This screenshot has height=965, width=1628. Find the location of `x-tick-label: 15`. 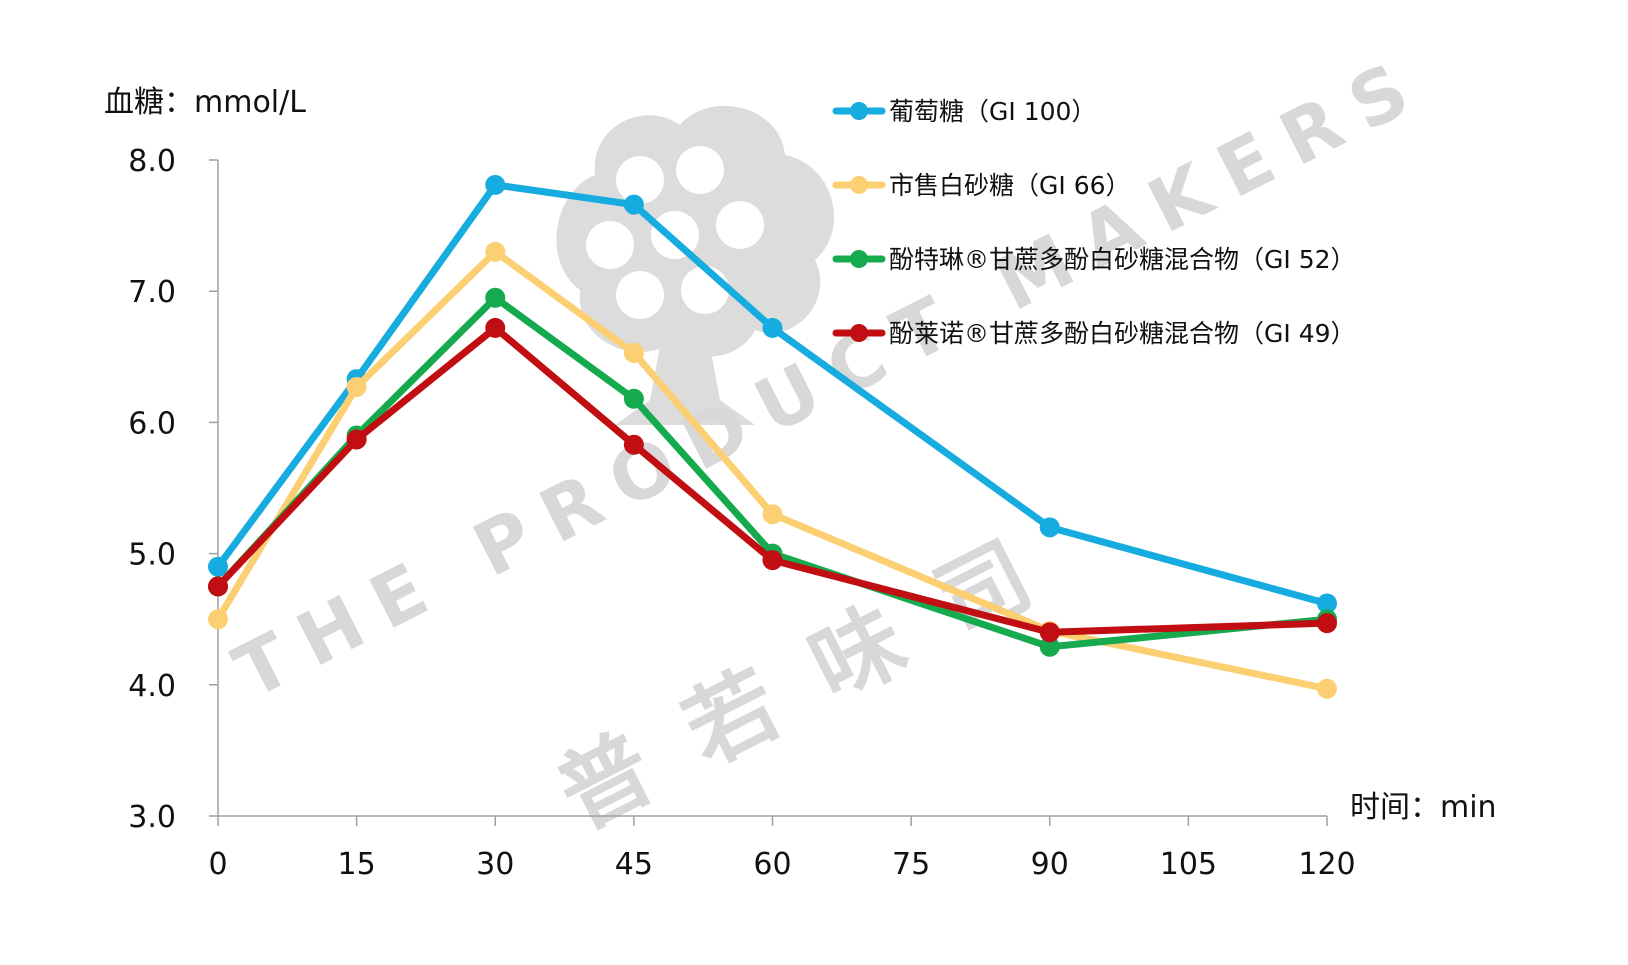

x-tick-label: 15 is located at coordinates (357, 864).